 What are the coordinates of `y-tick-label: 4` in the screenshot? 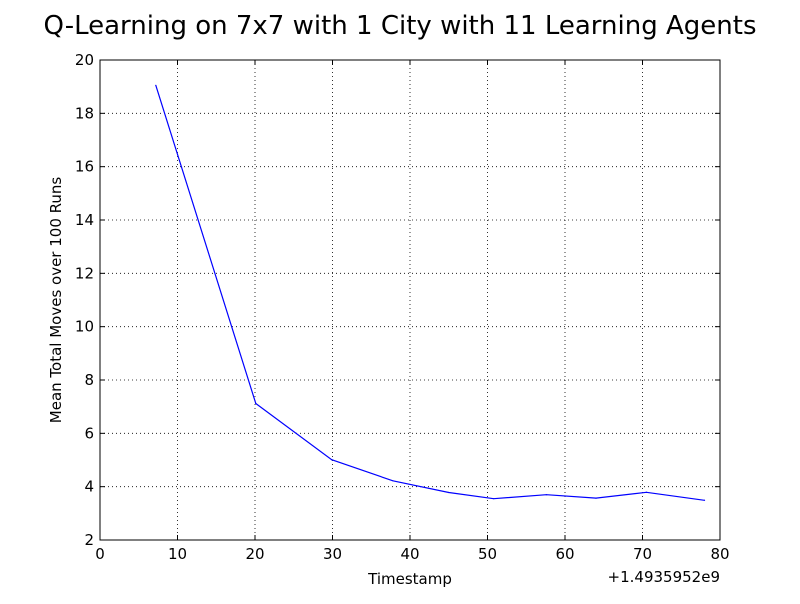 It's located at (89, 487).